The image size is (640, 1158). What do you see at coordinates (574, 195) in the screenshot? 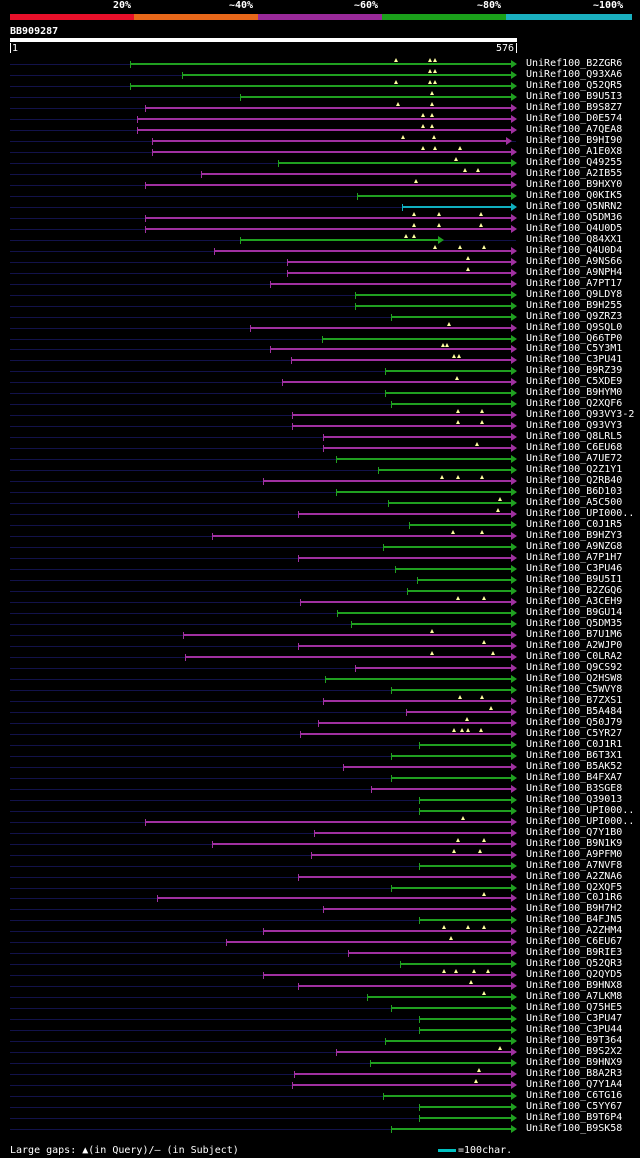
I see `hit-label: UniRef100_Q0KIK5` at bounding box center [574, 195].